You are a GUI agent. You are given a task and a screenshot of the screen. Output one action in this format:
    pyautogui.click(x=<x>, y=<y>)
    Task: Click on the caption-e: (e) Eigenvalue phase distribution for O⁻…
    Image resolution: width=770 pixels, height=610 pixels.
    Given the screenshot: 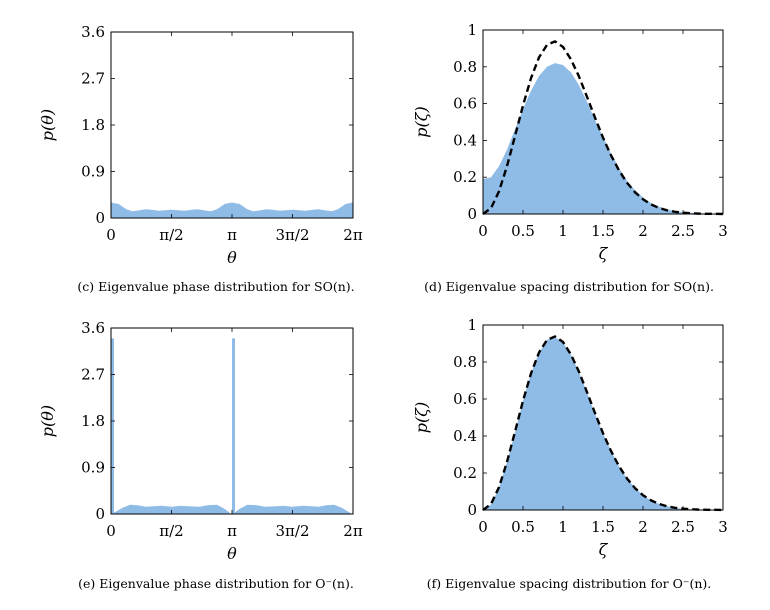 What is the action you would take?
    pyautogui.click(x=216, y=583)
    